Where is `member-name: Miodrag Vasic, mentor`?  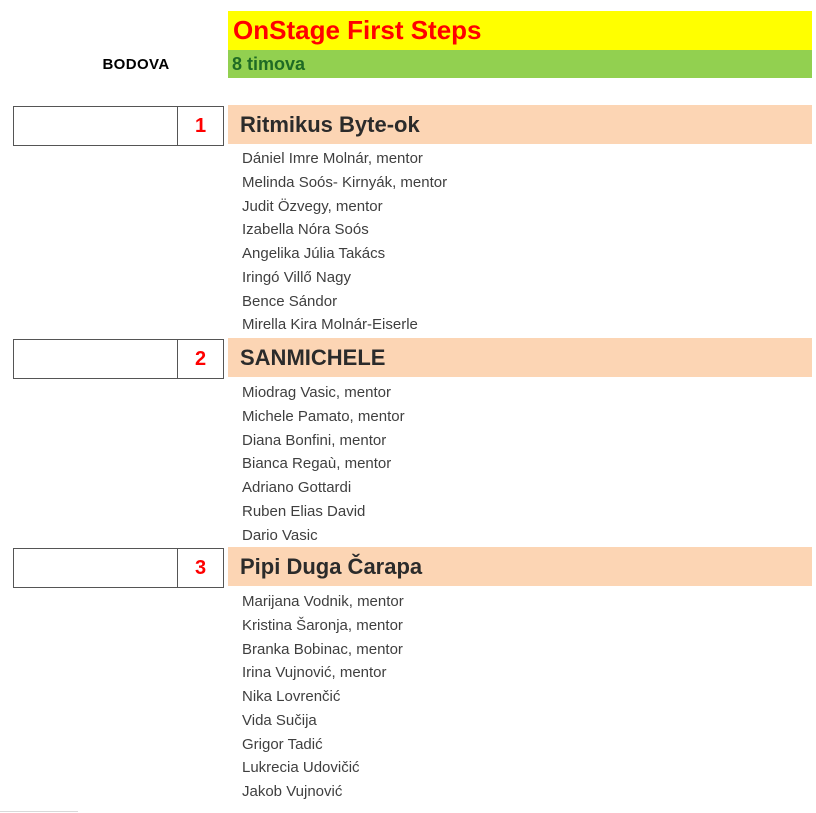
member-name: Miodrag Vasic, mentor is located at coordinates (316, 392).